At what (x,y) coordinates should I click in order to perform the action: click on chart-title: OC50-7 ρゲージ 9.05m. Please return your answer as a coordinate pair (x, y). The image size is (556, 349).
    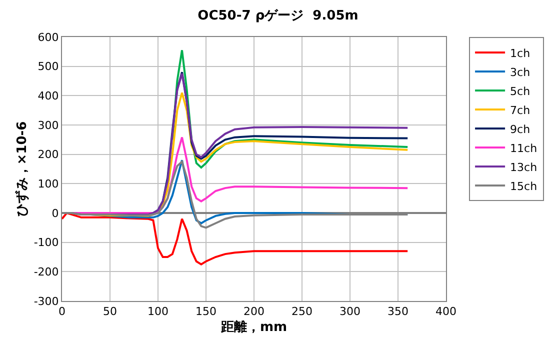
    Looking at the image, I should click on (278, 16).